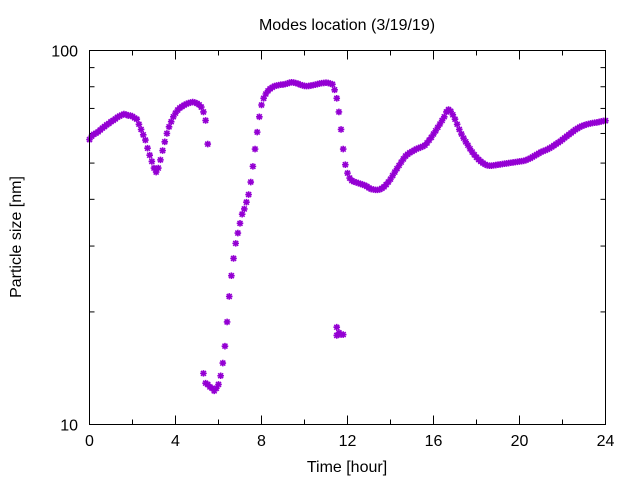  Describe the element at coordinates (64, 52) in the screenshot. I see `y-tick-label: 100` at that location.